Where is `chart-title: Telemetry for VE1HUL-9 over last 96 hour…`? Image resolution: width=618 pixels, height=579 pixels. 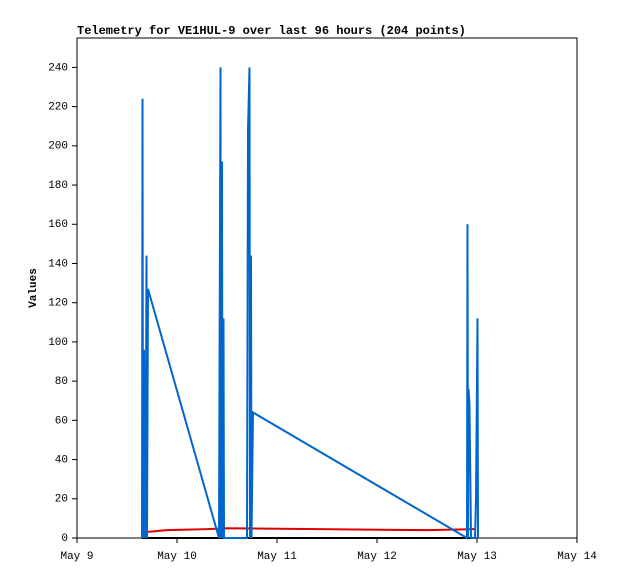 chart-title: Telemetry for VE1HUL-9 over last 96 hour… is located at coordinates (271, 31).